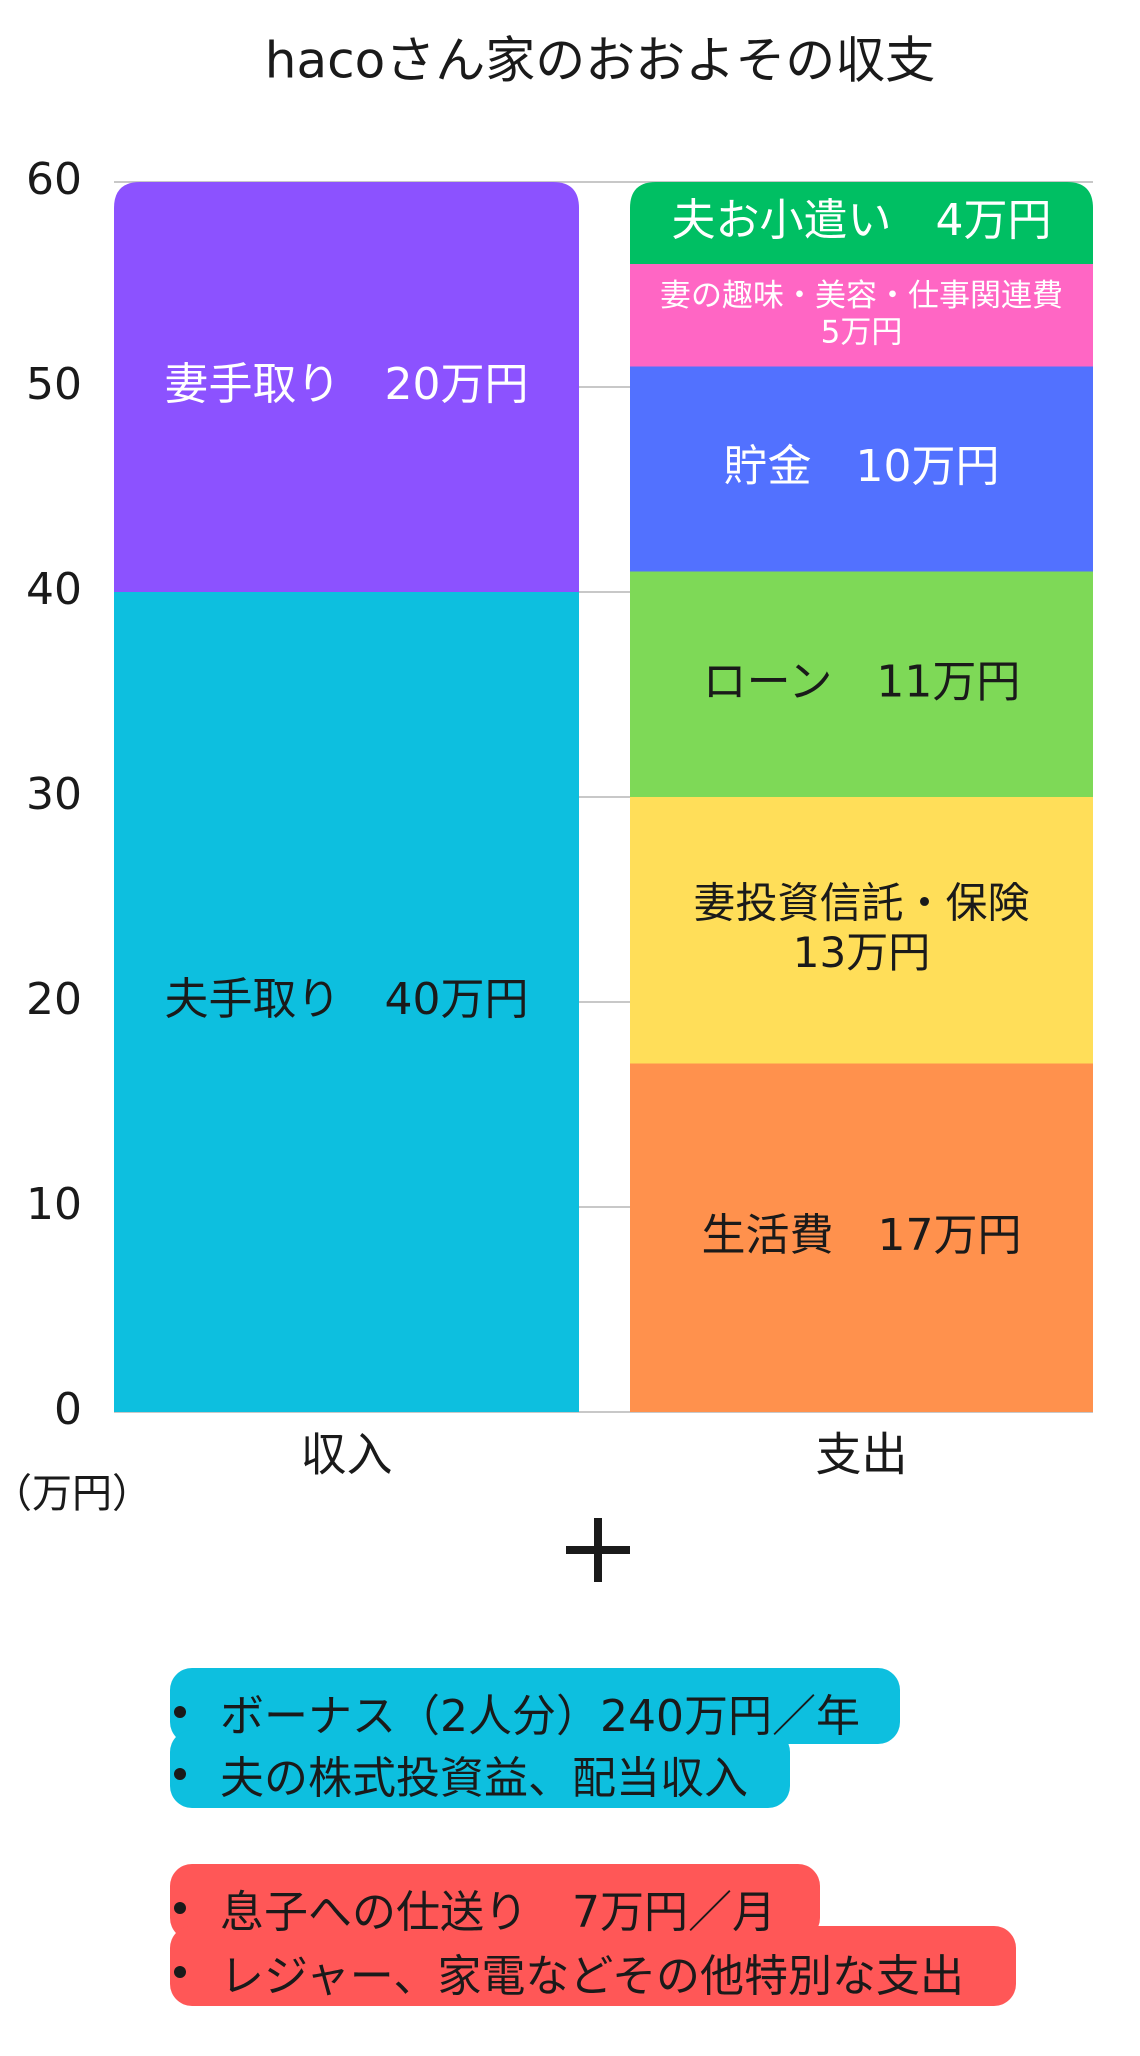  I want to click on y-tick-label: 20, so click(54, 999).